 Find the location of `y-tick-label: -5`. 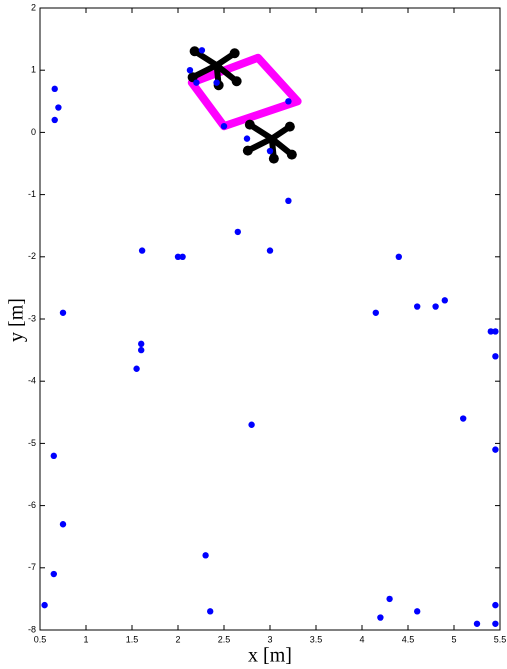

y-tick-label: -5 is located at coordinates (32, 443).